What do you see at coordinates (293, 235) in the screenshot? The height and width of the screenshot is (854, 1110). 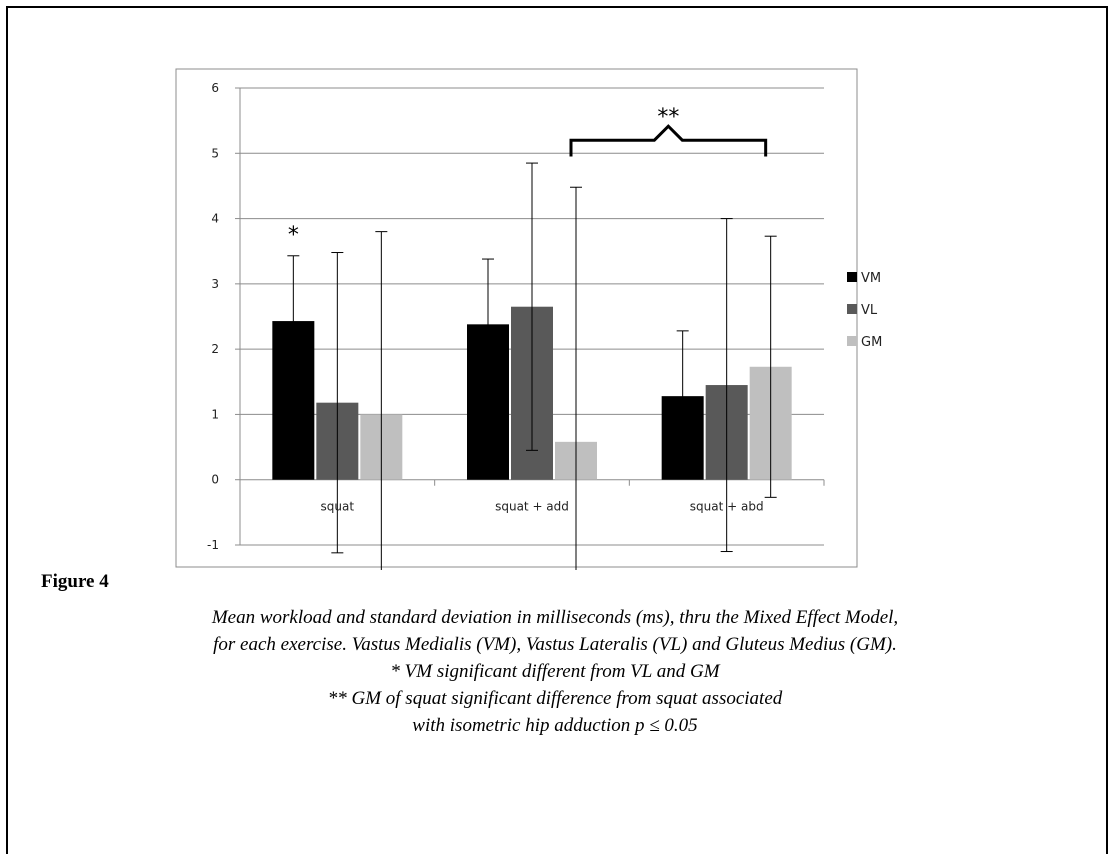 I see `significance-star: *` at bounding box center [293, 235].